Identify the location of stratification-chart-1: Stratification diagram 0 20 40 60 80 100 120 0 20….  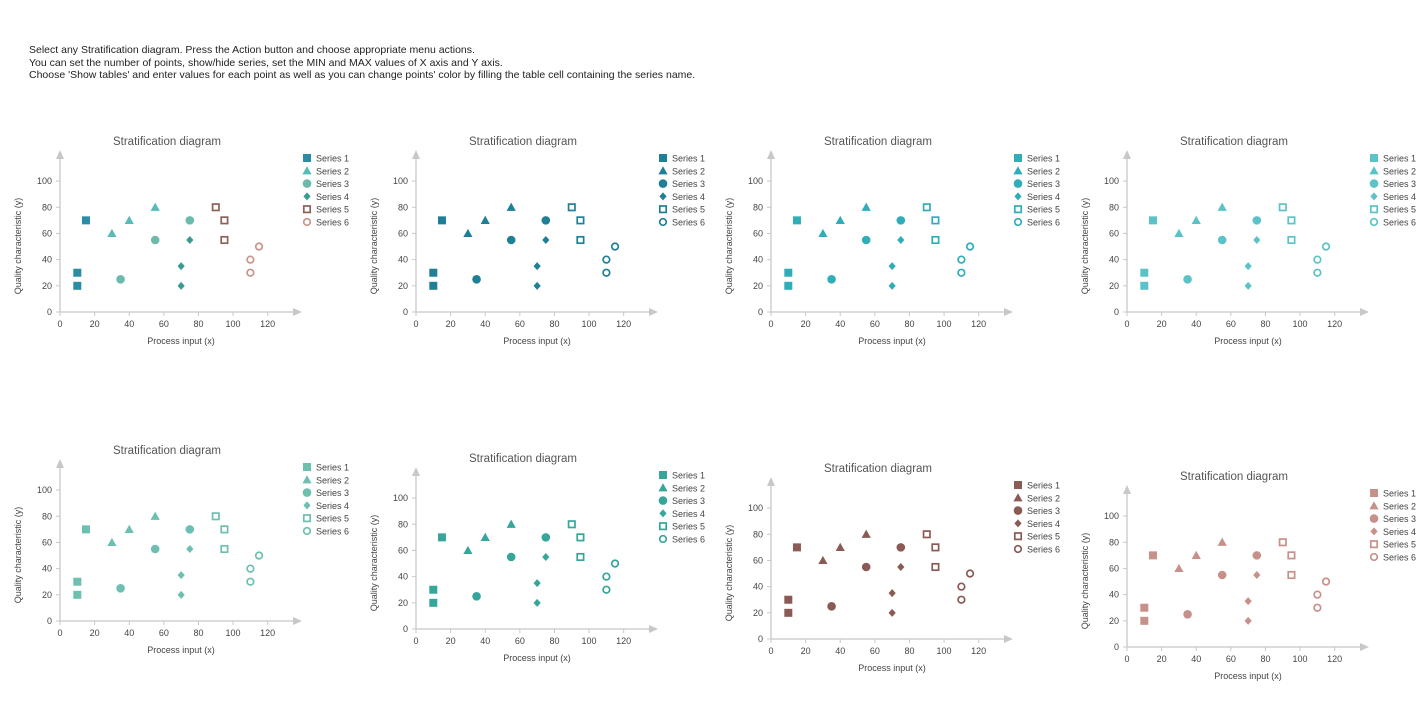
(178, 245).